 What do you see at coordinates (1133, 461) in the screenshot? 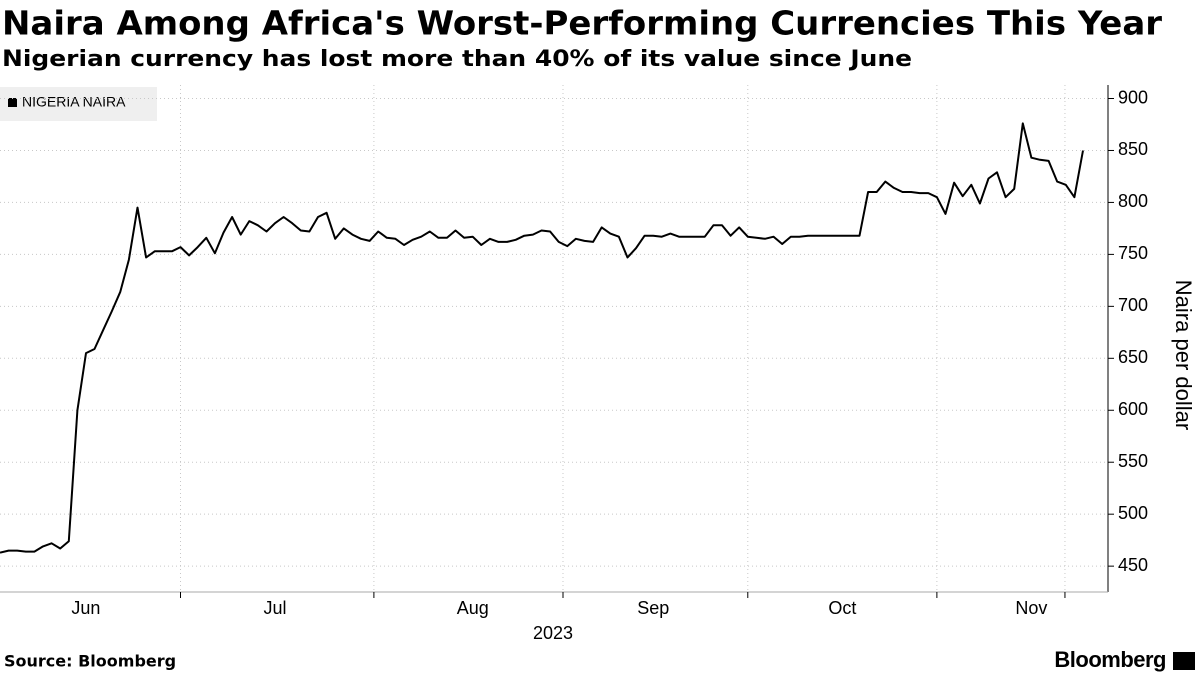
I see `y-tick-label: 550` at bounding box center [1133, 461].